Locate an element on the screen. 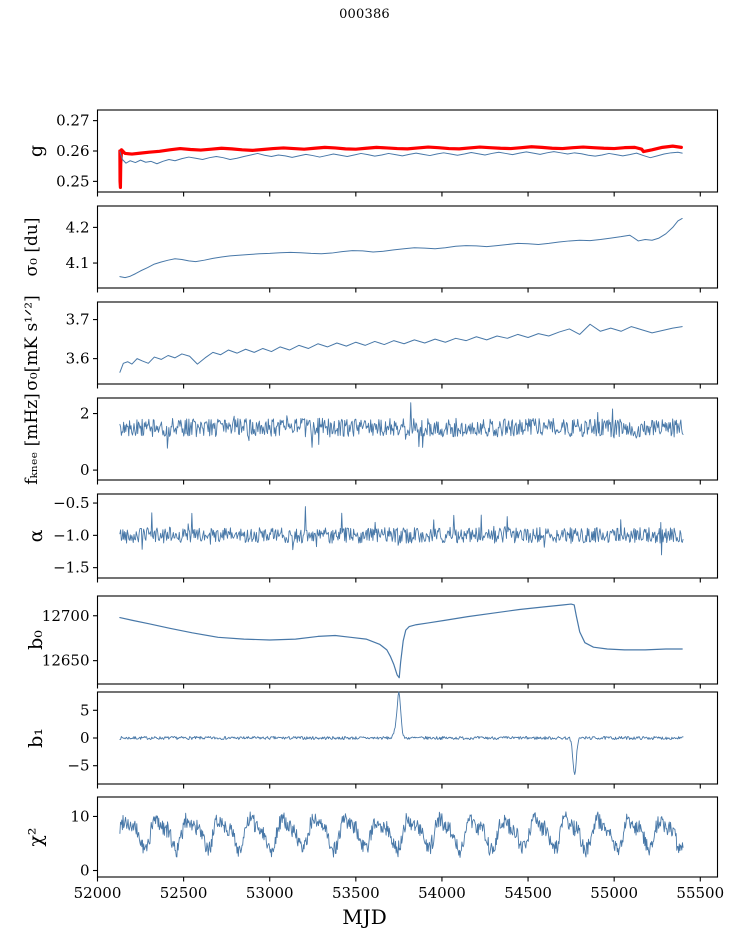  x-tick-label: 55000 is located at coordinates (614, 893).